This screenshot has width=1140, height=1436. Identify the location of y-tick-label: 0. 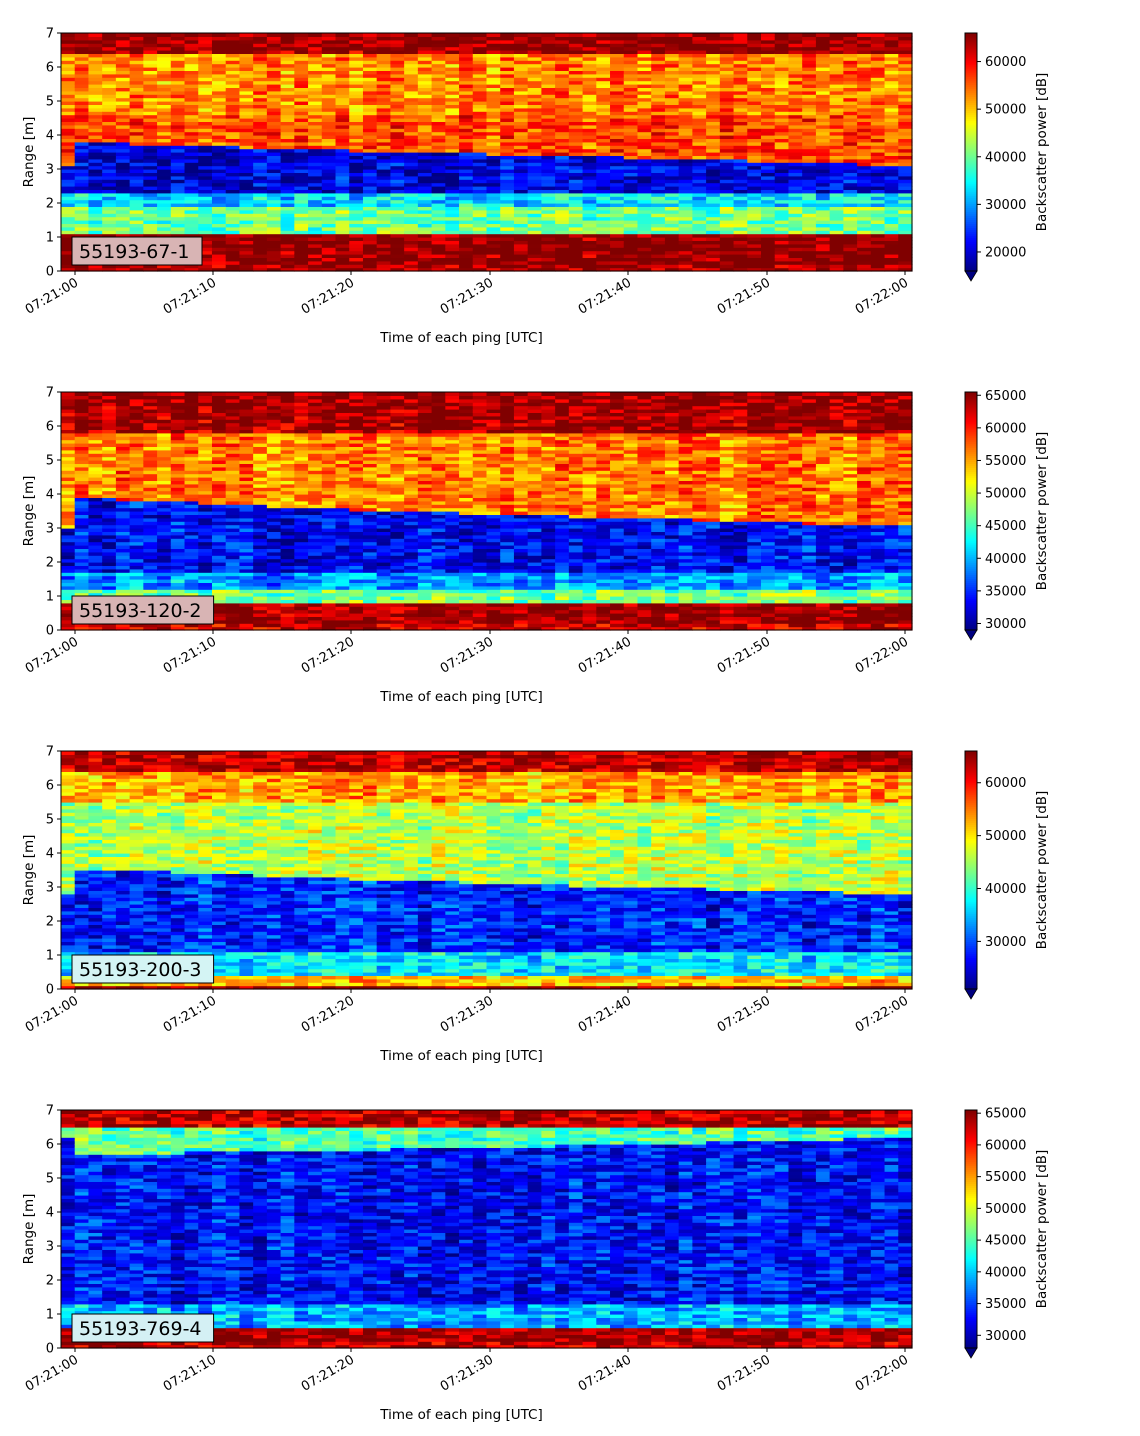
(50, 272).